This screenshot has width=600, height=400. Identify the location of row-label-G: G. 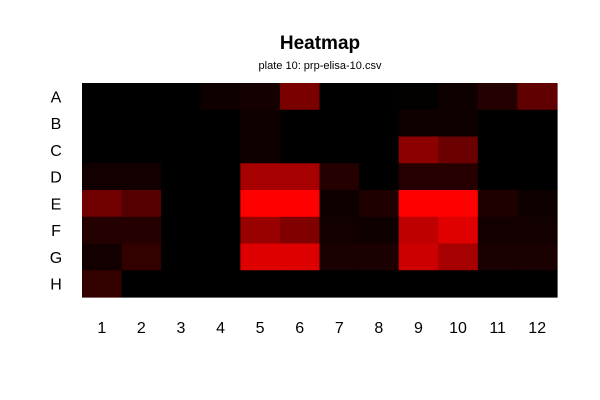
(56, 258).